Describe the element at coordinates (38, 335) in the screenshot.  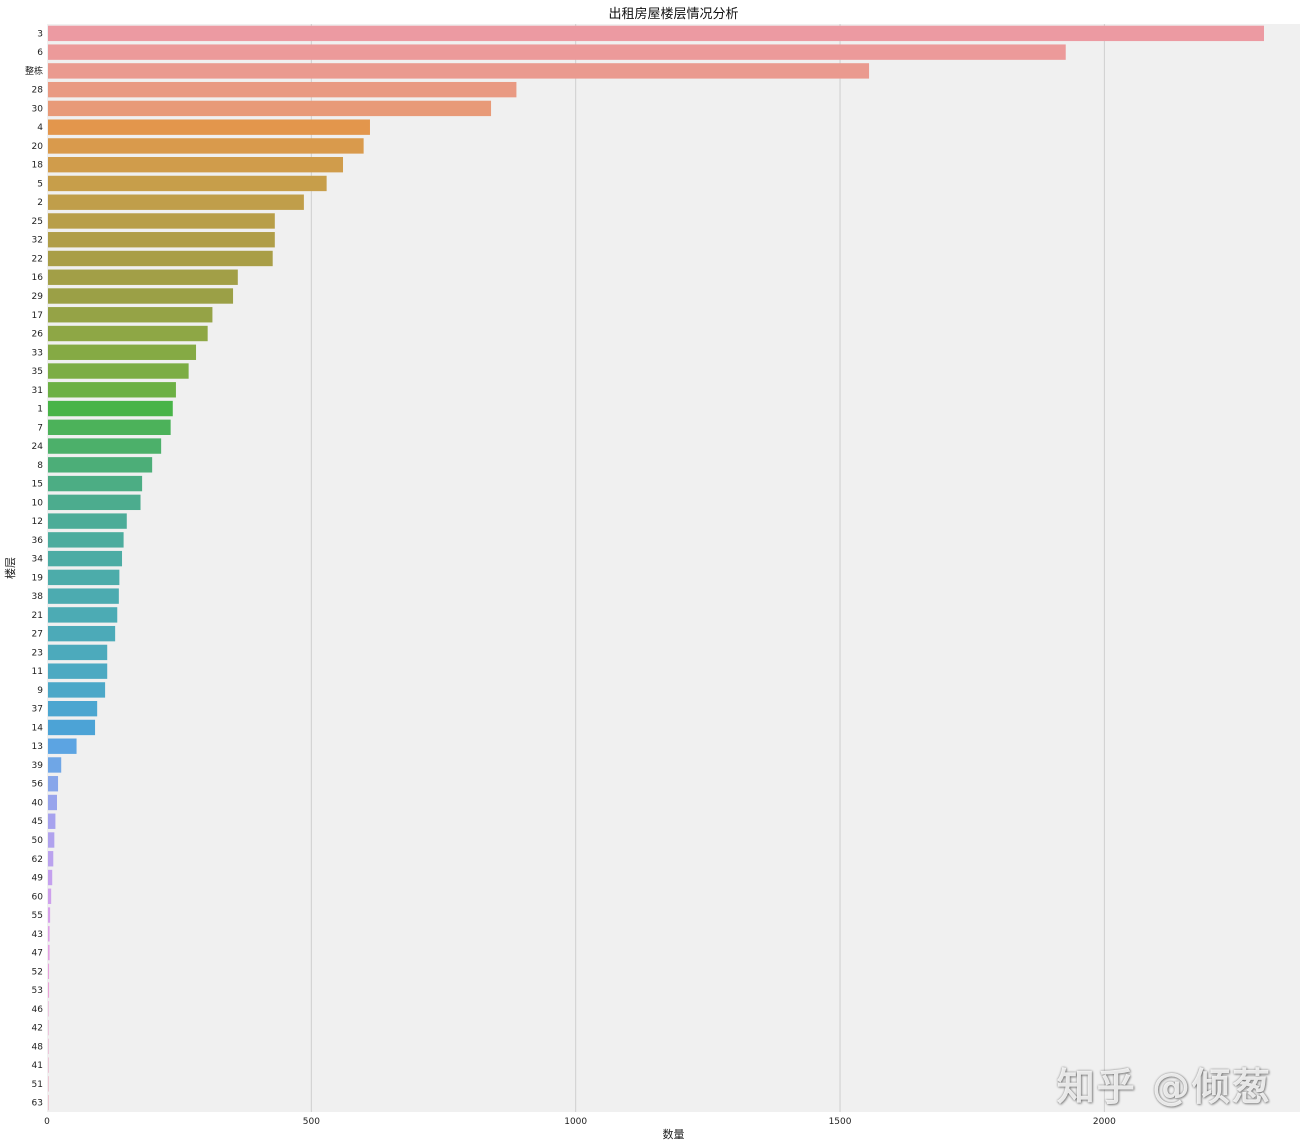
I see `y-tick-label: 26` at that location.